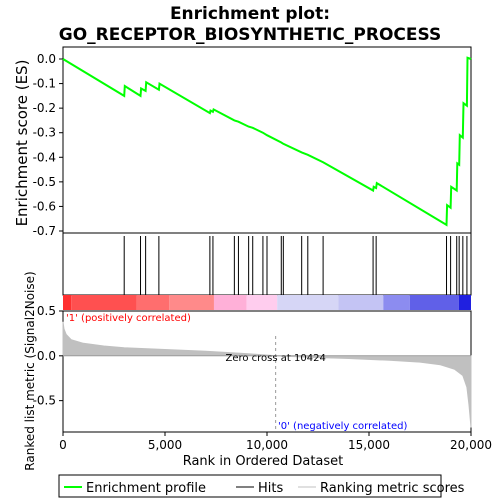  Describe the element at coordinates (46, 311) in the screenshot. I see `ranked-ytick-label: 0.5` at that location.